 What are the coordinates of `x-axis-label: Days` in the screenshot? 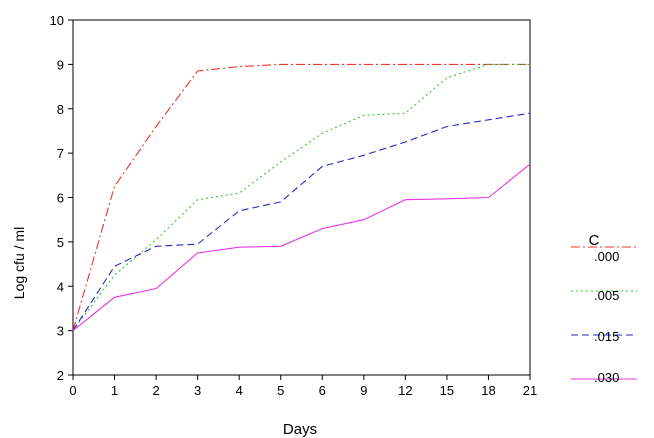 It's located at (300, 429).